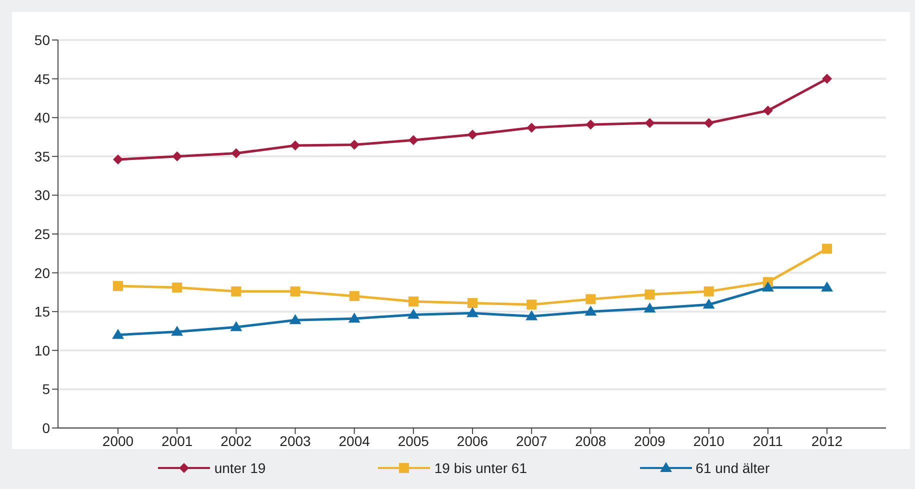 This screenshot has width=915, height=489. What do you see at coordinates (42, 272) in the screenshot?
I see `y-tick-label: 20` at bounding box center [42, 272].